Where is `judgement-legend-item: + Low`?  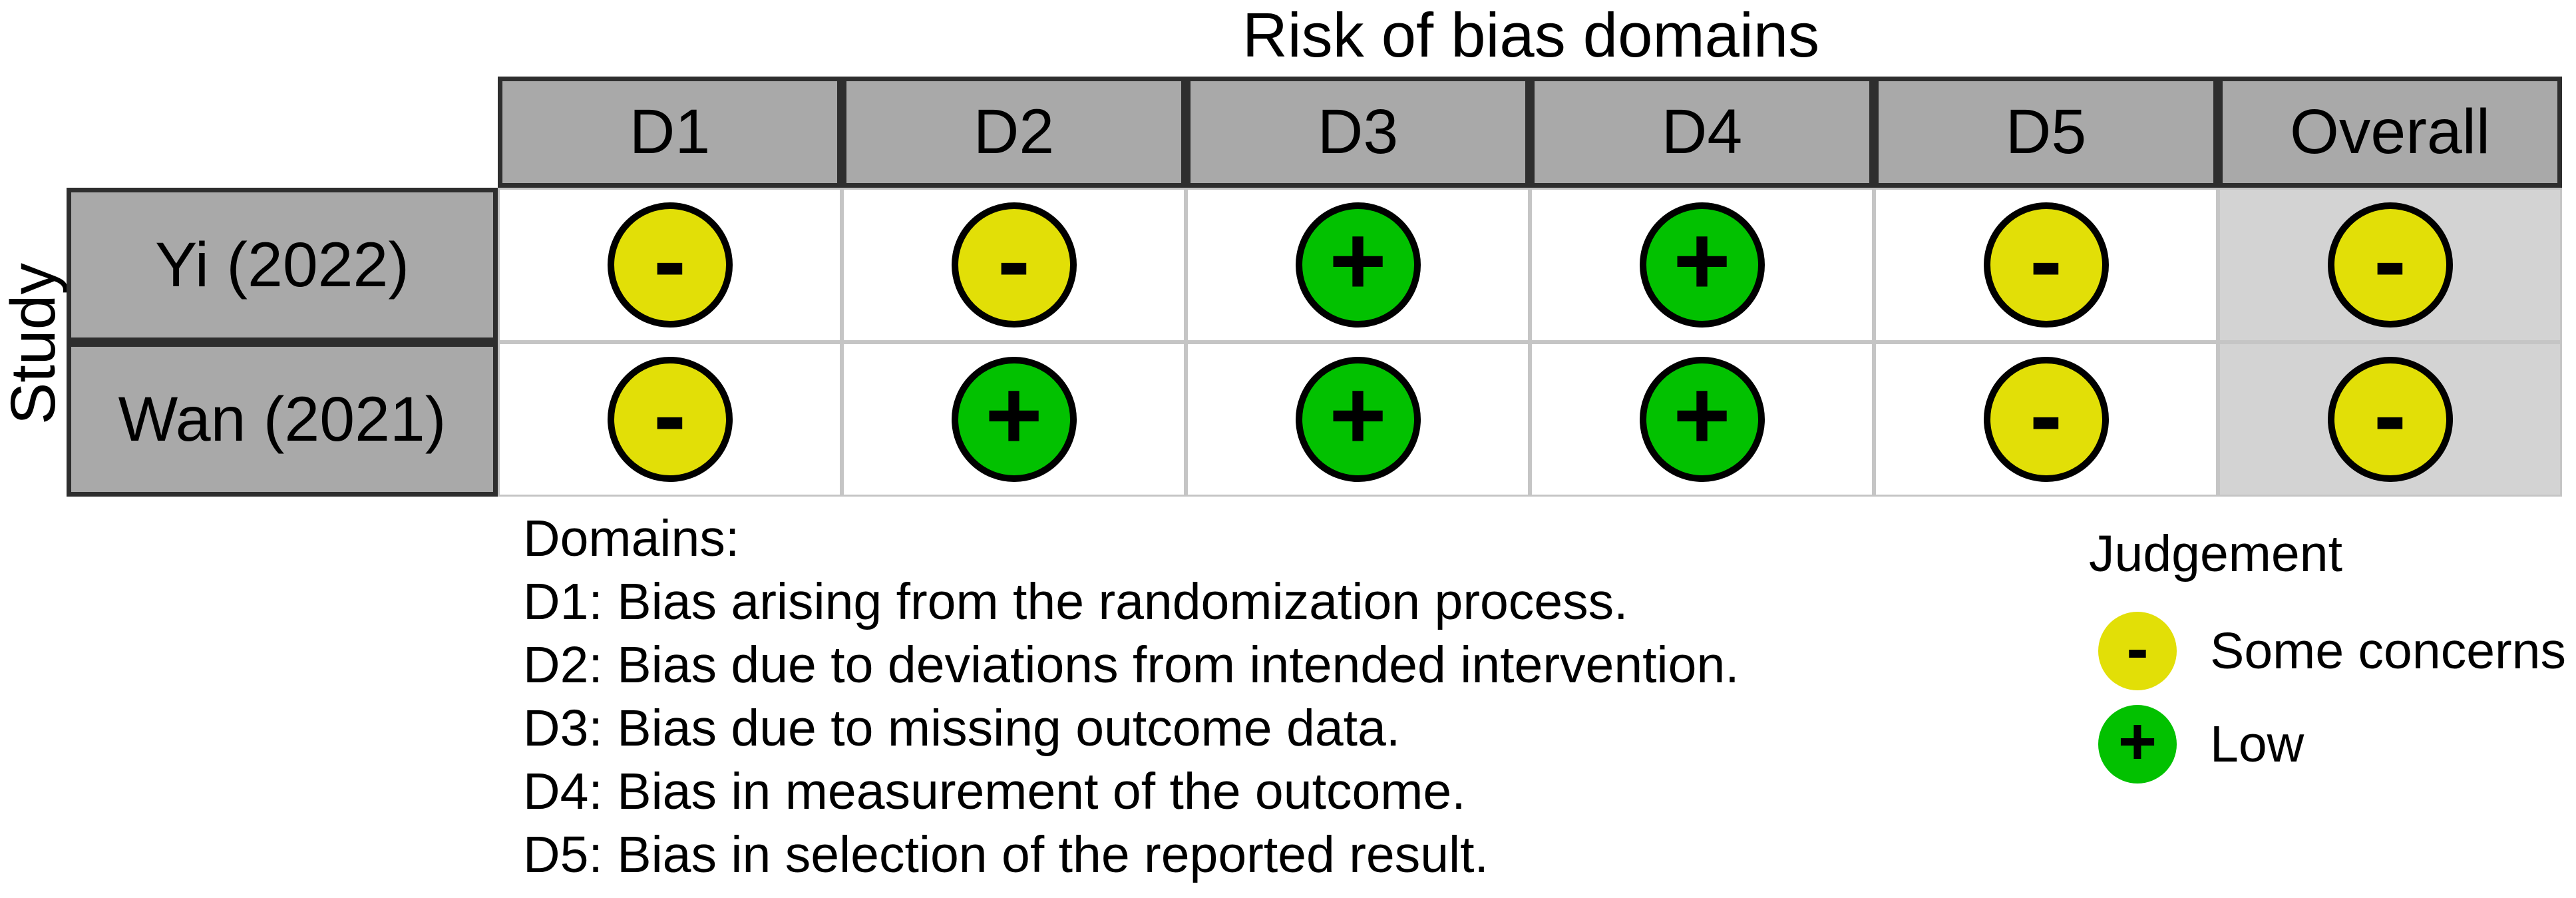
judgement-legend-item: + Low is located at coordinates (2332, 744).